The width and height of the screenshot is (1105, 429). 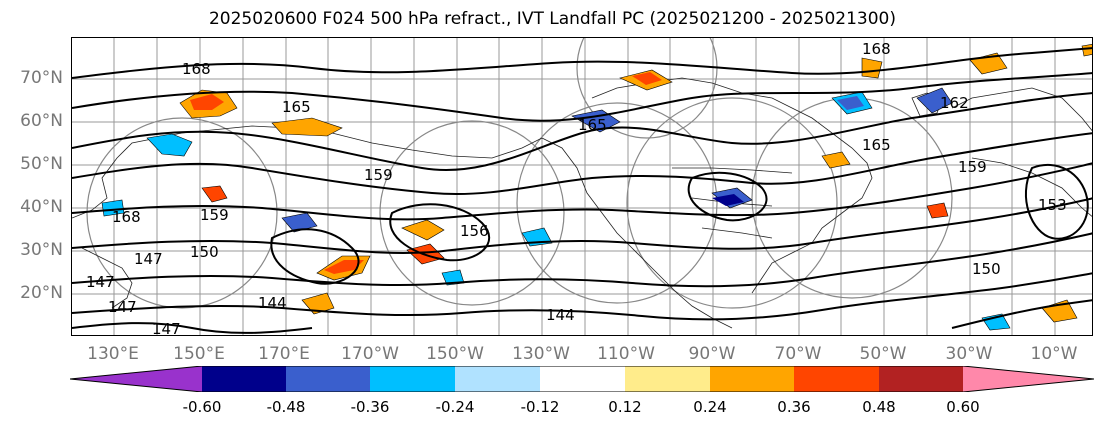 I want to click on lat-label: 60°N, so click(x=41, y=121).